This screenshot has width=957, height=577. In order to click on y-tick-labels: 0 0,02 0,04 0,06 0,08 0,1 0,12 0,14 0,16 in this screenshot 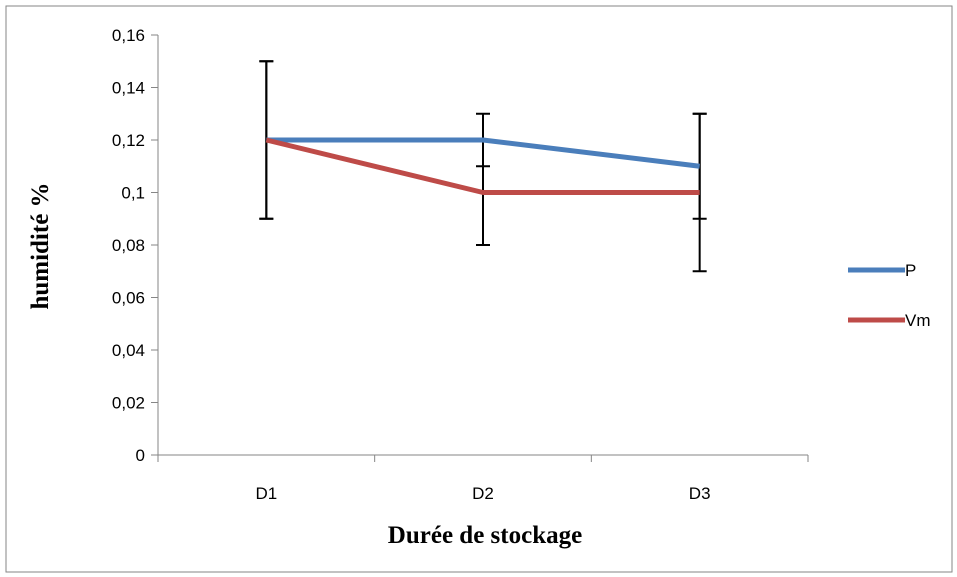, I will do `click(135, 245)`.